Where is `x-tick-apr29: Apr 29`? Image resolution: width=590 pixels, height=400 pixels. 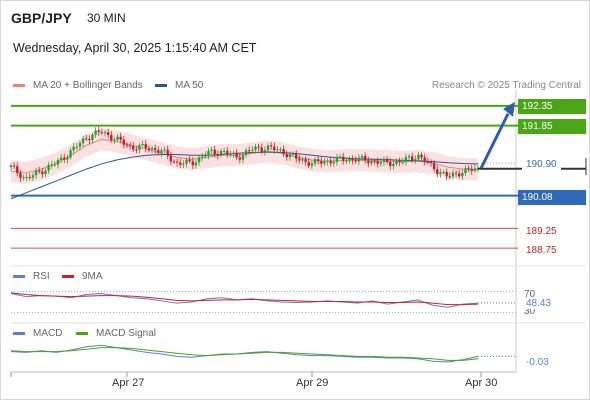
x-tick-apr29: Apr 29 is located at coordinates (312, 383).